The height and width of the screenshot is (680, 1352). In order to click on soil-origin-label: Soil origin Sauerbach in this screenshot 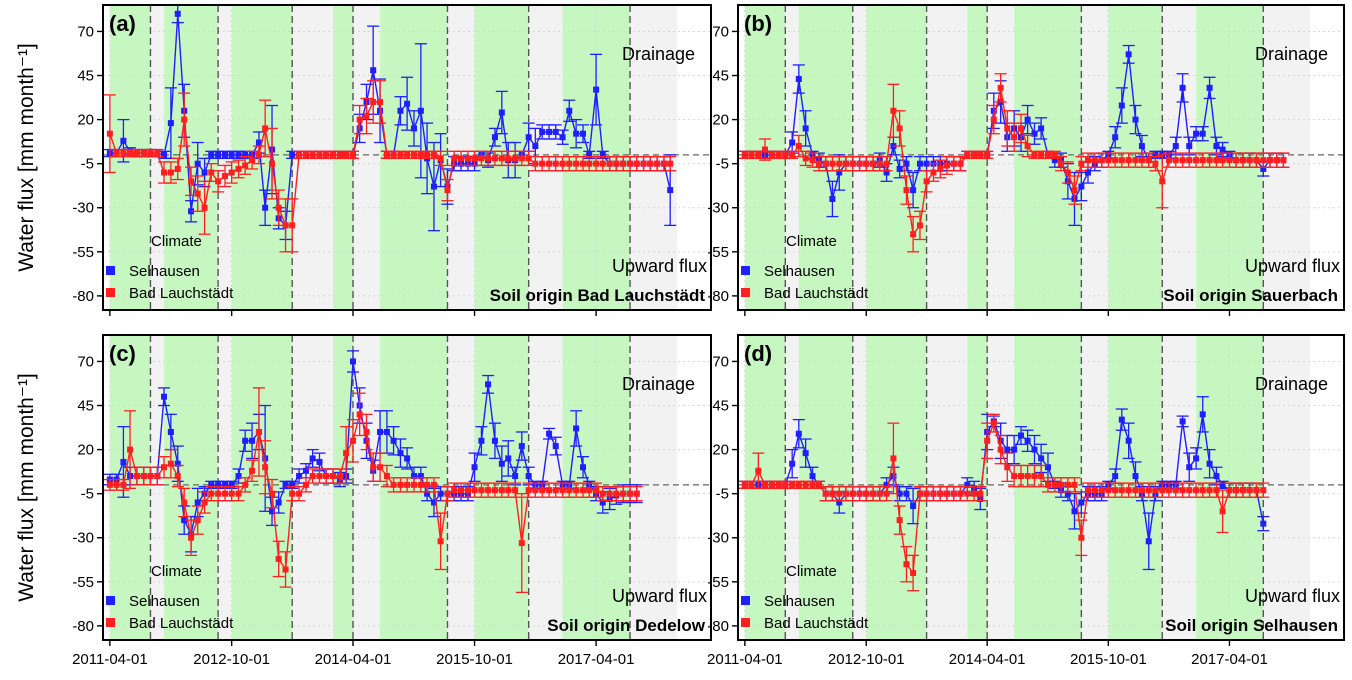, I will do `click(1250, 295)`.